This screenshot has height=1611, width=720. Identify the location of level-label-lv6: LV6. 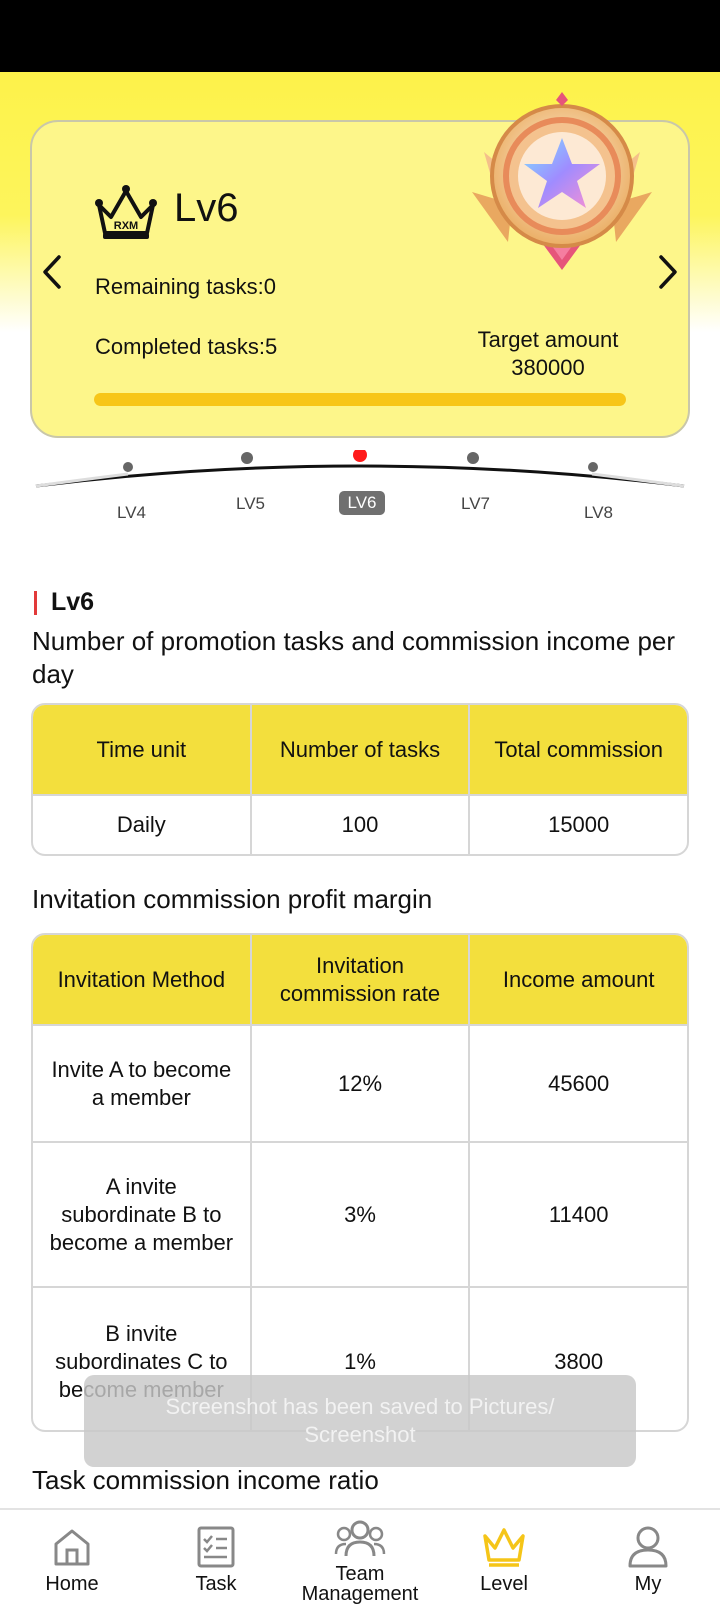
(362, 503).